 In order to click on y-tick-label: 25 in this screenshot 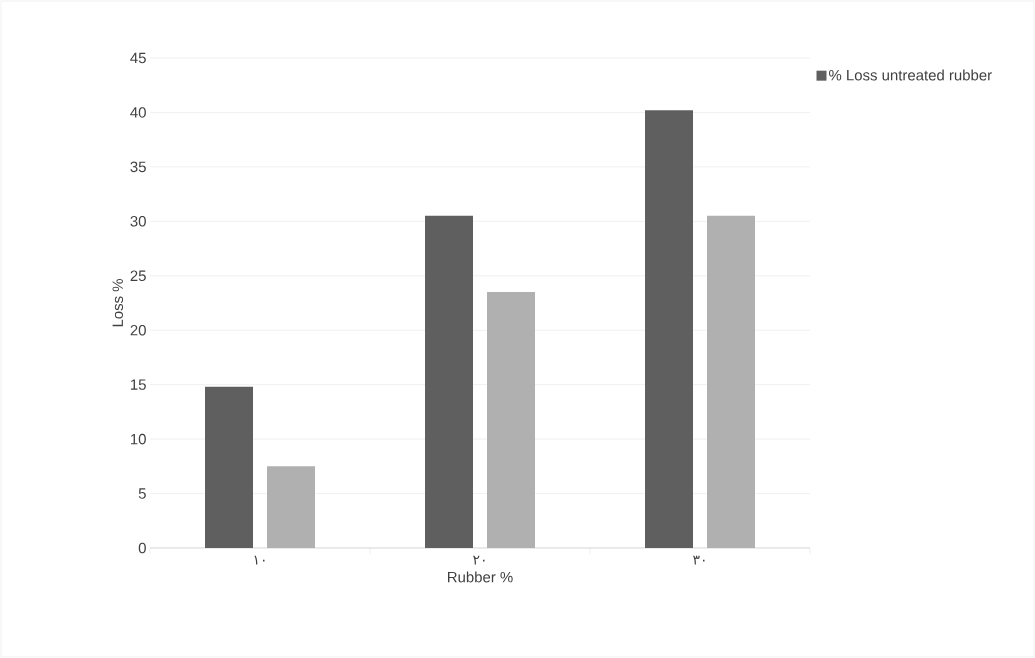, I will do `click(138, 276)`.